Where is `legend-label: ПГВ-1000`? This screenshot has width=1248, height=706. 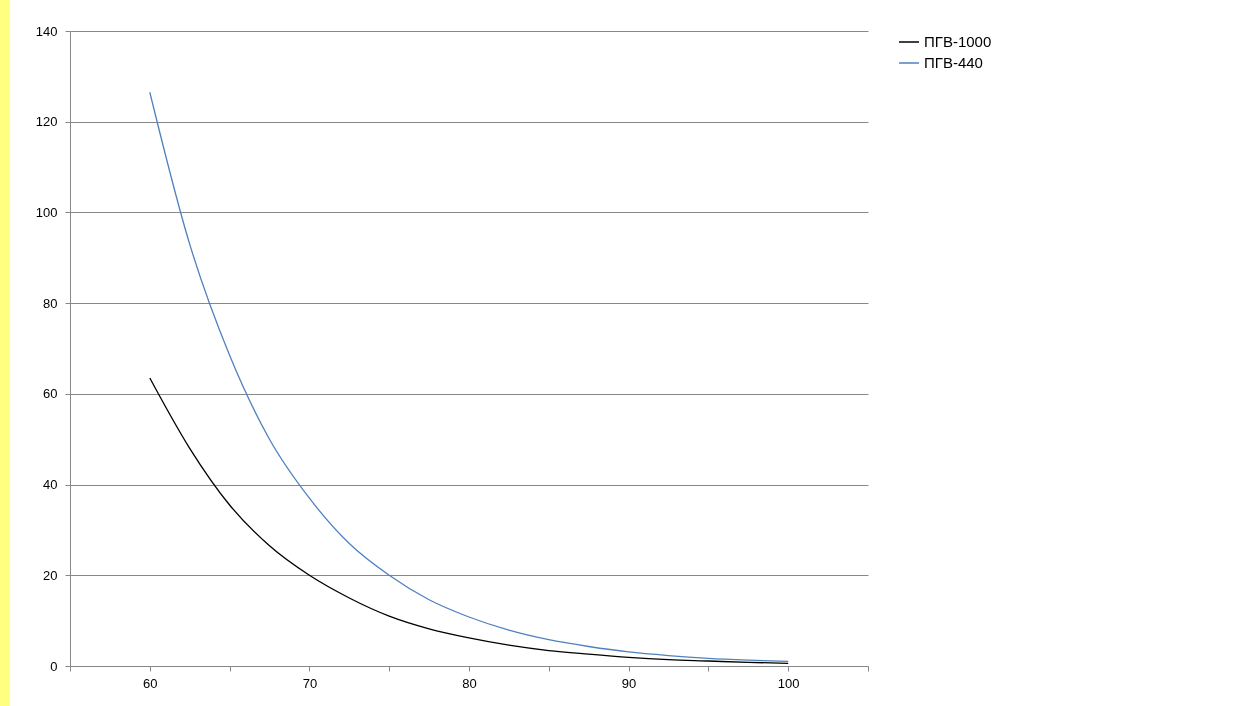 legend-label: ПГВ-1000 is located at coordinates (958, 41).